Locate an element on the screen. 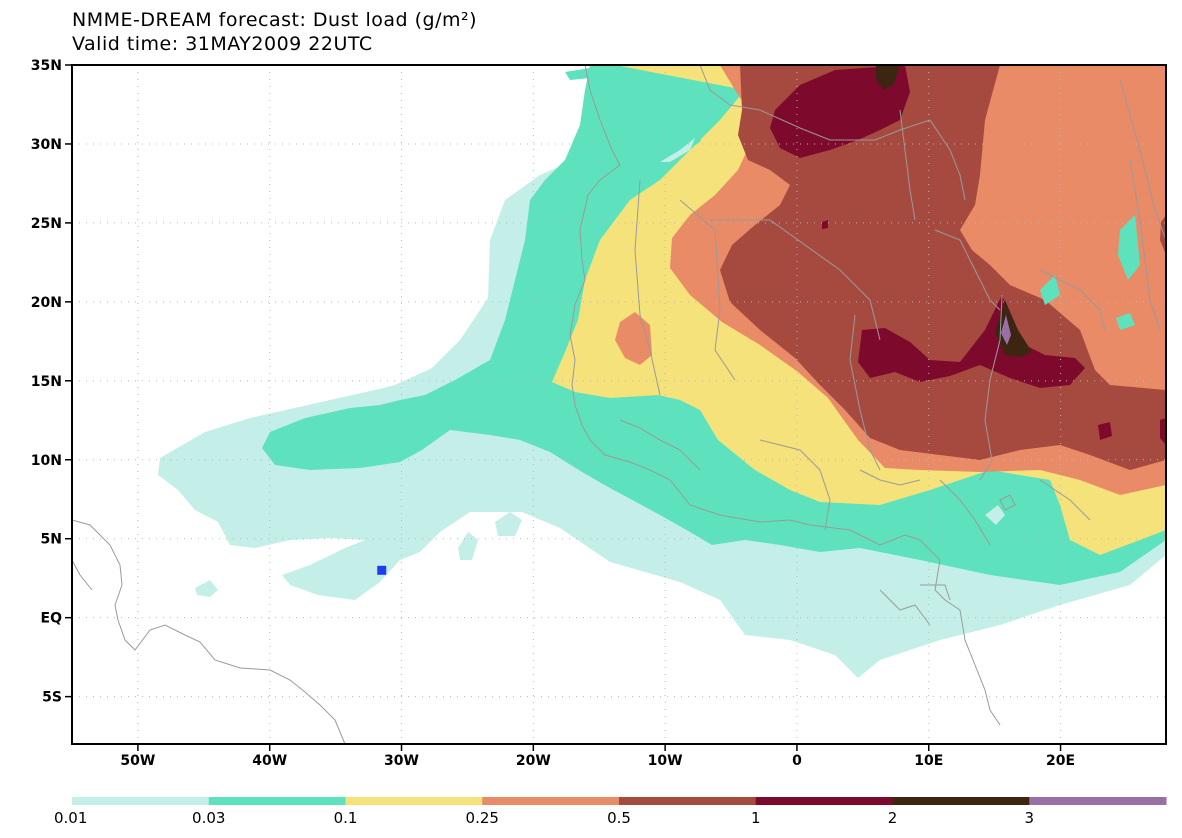 Image resolution: width=1182 pixels, height=838 pixels. lon-tick-label: 40W is located at coordinates (269, 761).